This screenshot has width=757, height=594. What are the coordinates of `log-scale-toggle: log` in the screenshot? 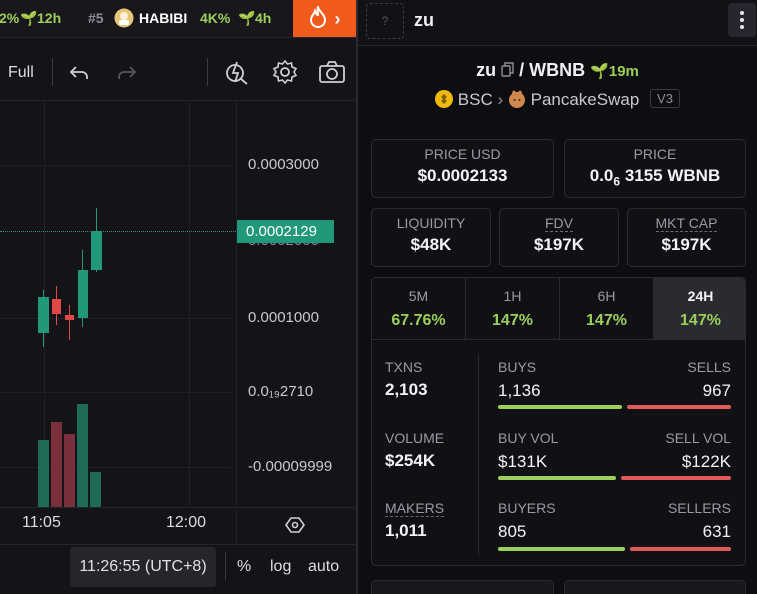 It's located at (281, 566).